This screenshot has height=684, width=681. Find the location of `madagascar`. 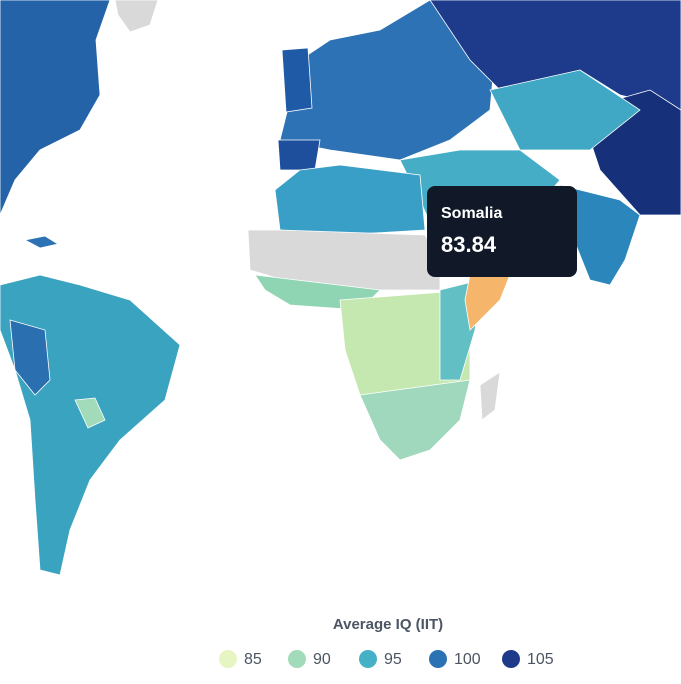

madagascar is located at coordinates (490, 396).